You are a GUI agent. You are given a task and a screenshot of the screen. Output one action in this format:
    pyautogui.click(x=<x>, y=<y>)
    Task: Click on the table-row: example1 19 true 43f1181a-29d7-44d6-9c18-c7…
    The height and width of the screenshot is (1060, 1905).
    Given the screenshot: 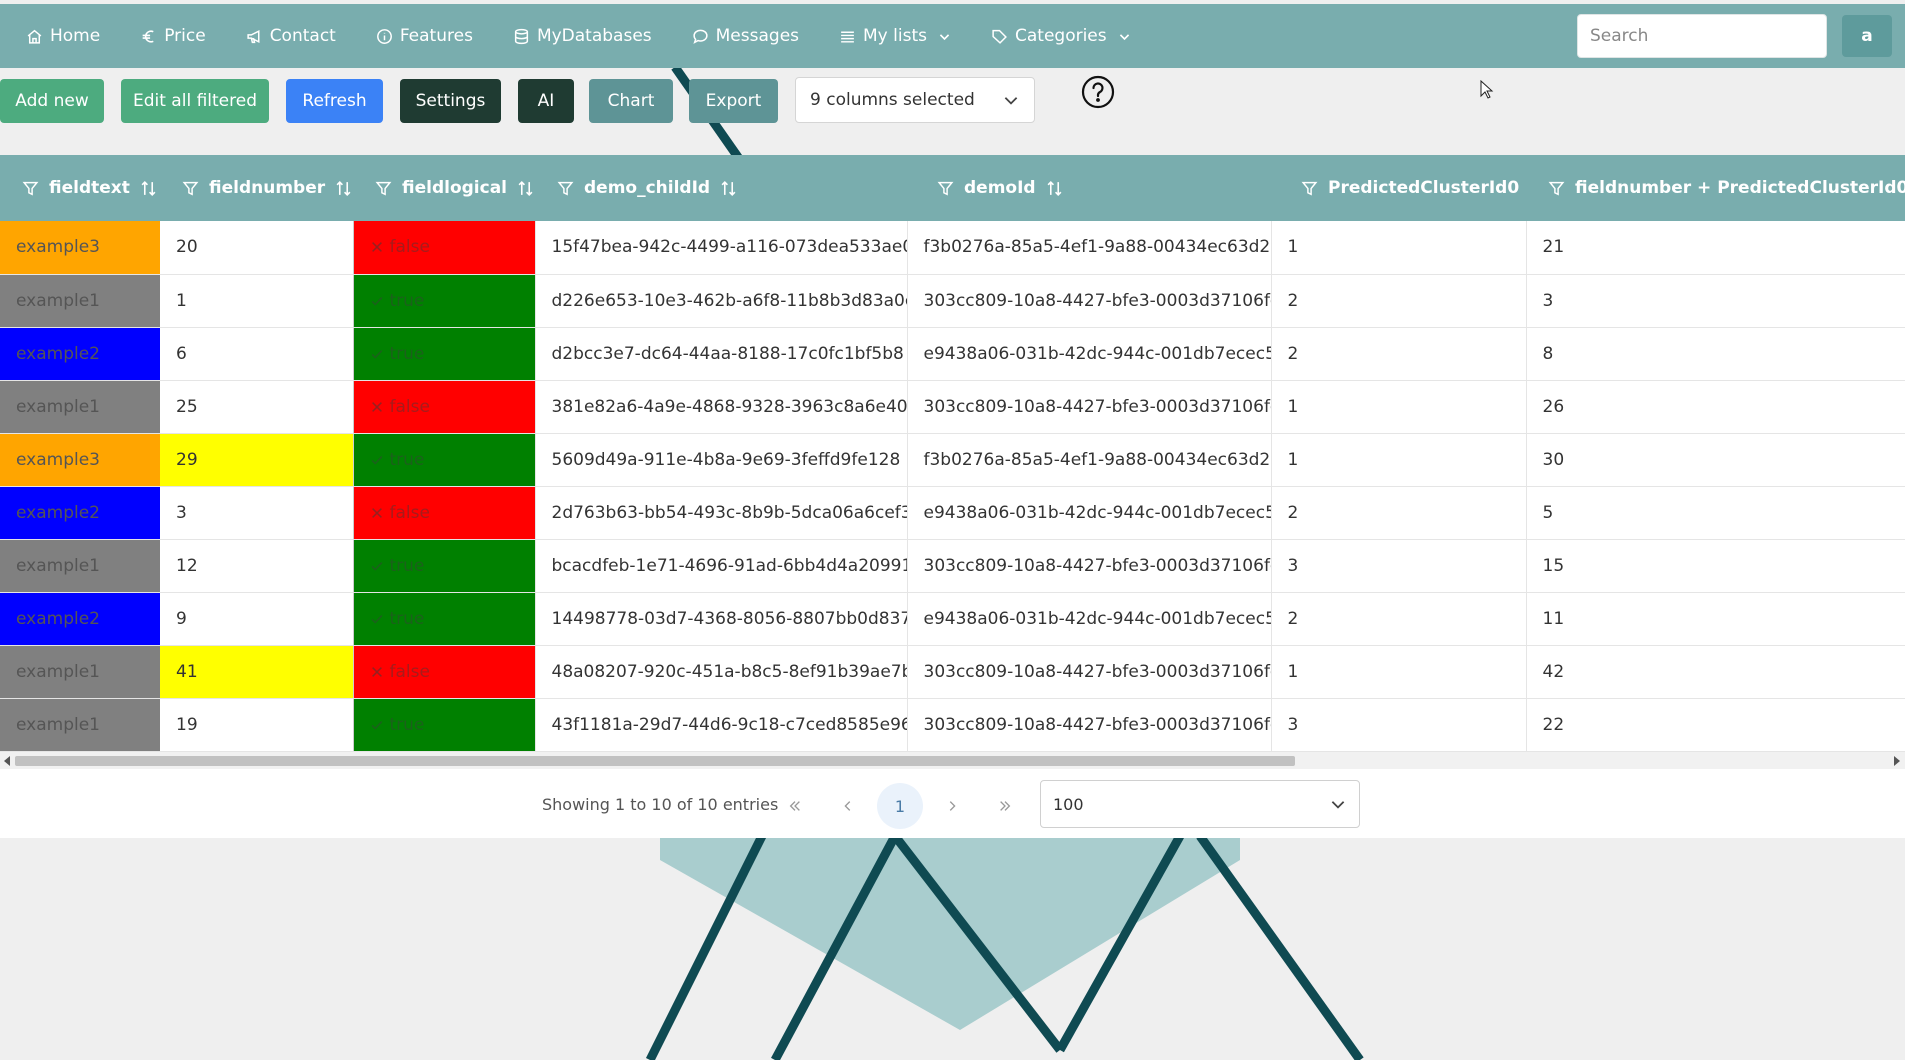 What is the action you would take?
    pyautogui.click(x=952, y=725)
    